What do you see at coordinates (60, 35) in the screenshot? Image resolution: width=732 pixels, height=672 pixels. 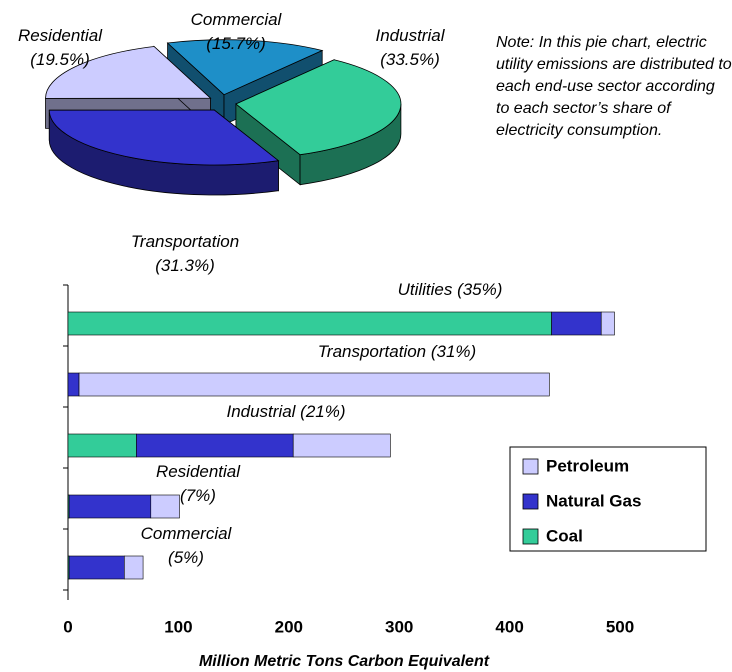 I see `pie-label: Residential` at bounding box center [60, 35].